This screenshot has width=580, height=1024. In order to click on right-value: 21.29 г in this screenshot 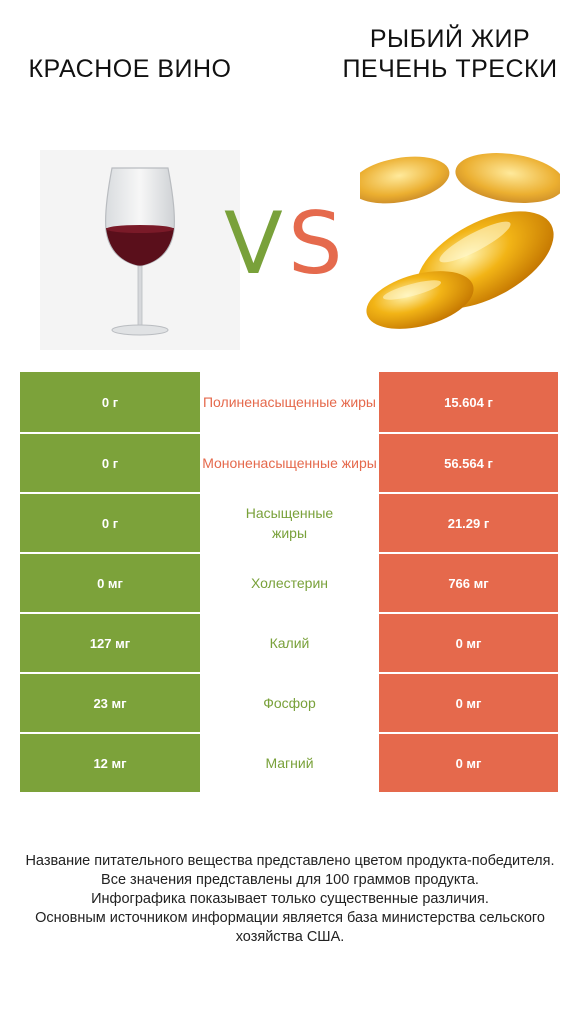, I will do `click(468, 523)`.